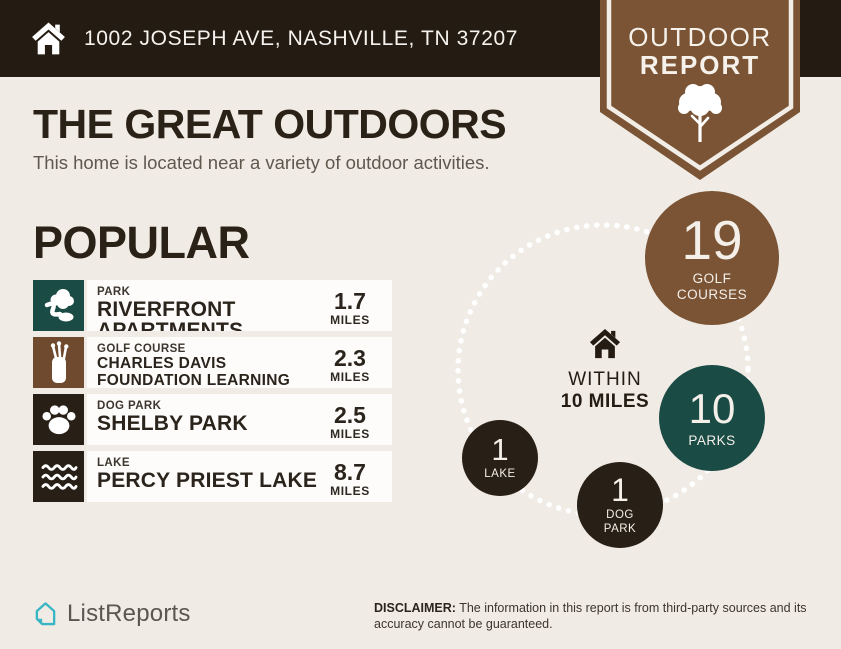 The width and height of the screenshot is (841, 649). I want to click on popular-list: PARK RIVERFRONT APARTMENTS 1.7 MILES, so click(212, 391).